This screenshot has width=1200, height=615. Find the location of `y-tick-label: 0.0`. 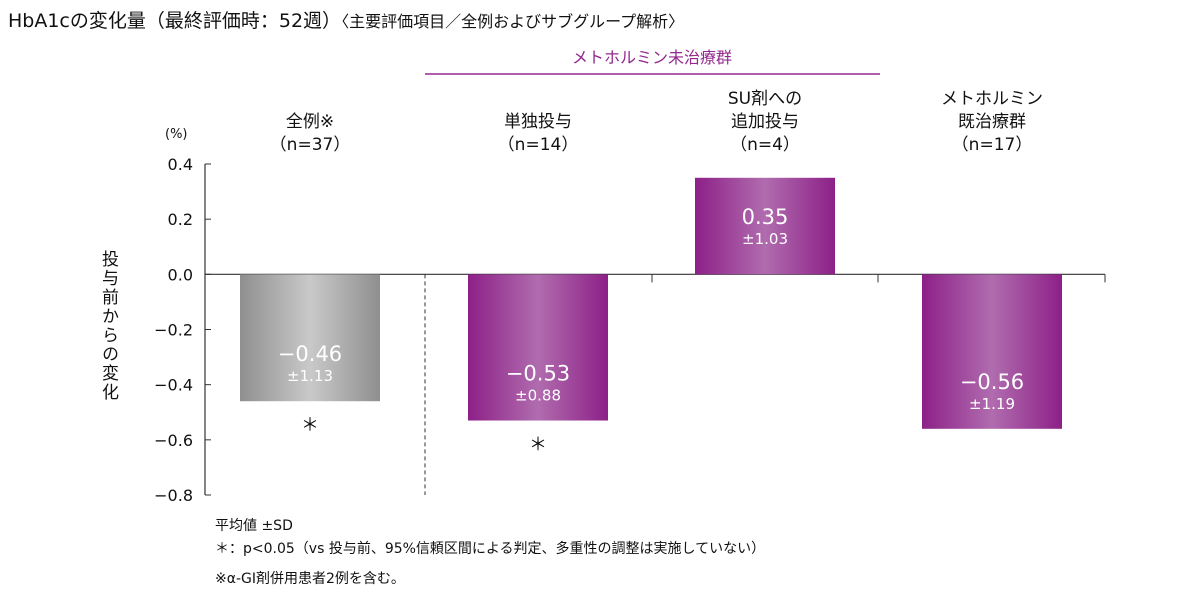

y-tick-label: 0.0 is located at coordinates (180, 274).